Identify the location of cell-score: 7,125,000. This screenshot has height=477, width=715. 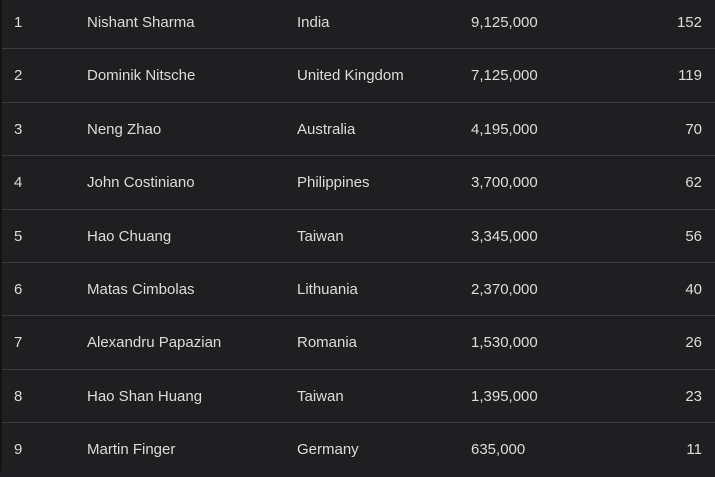
(504, 76).